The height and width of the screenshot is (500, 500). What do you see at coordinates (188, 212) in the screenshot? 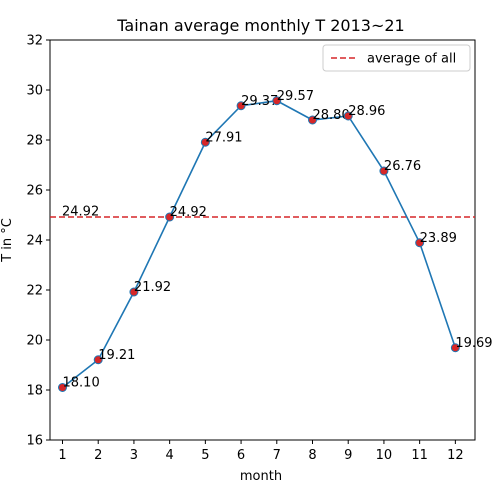
I see `data-label: 24.92` at bounding box center [188, 212].